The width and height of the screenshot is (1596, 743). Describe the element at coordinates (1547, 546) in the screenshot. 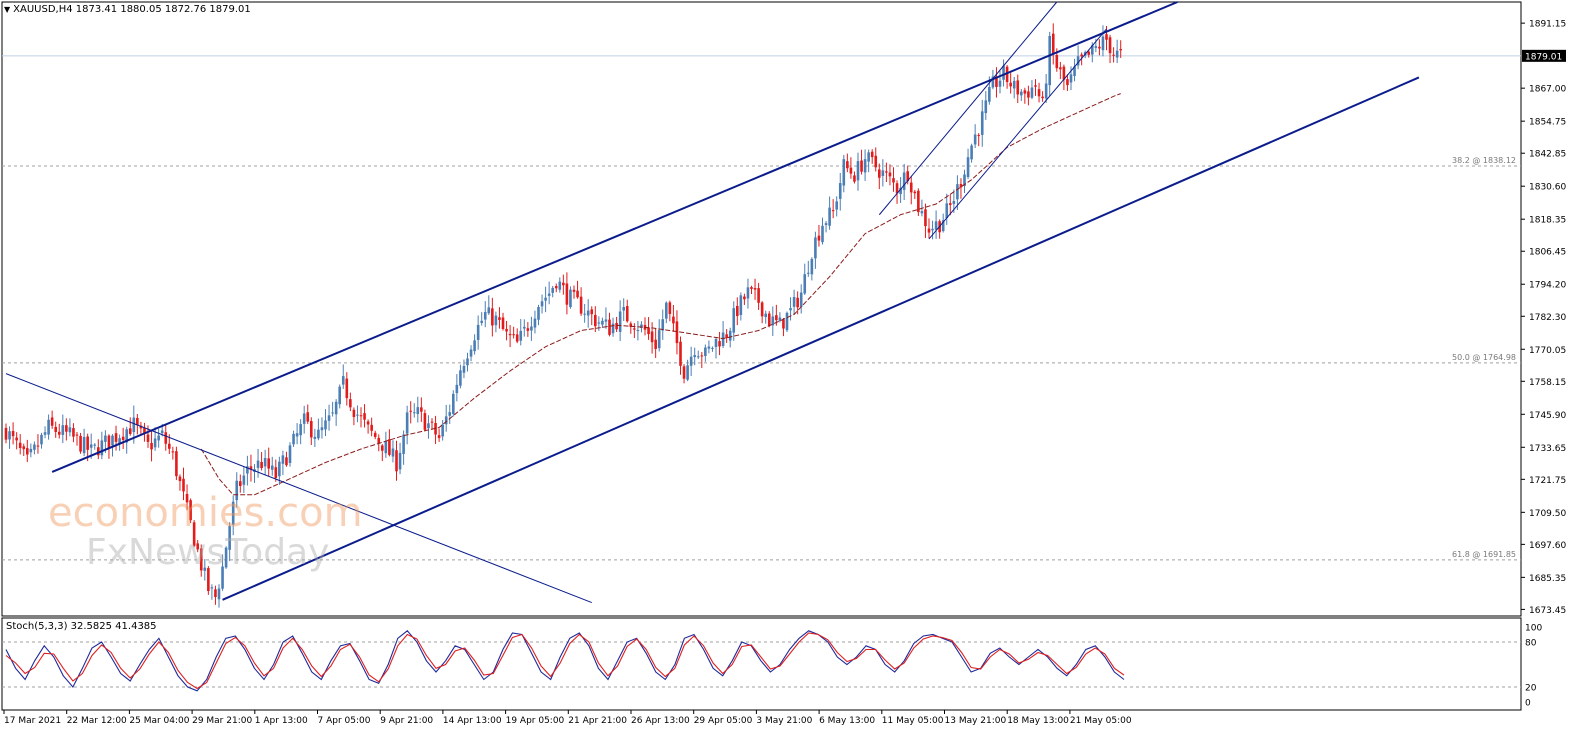

I see `price-axis-label: 1697.60` at that location.